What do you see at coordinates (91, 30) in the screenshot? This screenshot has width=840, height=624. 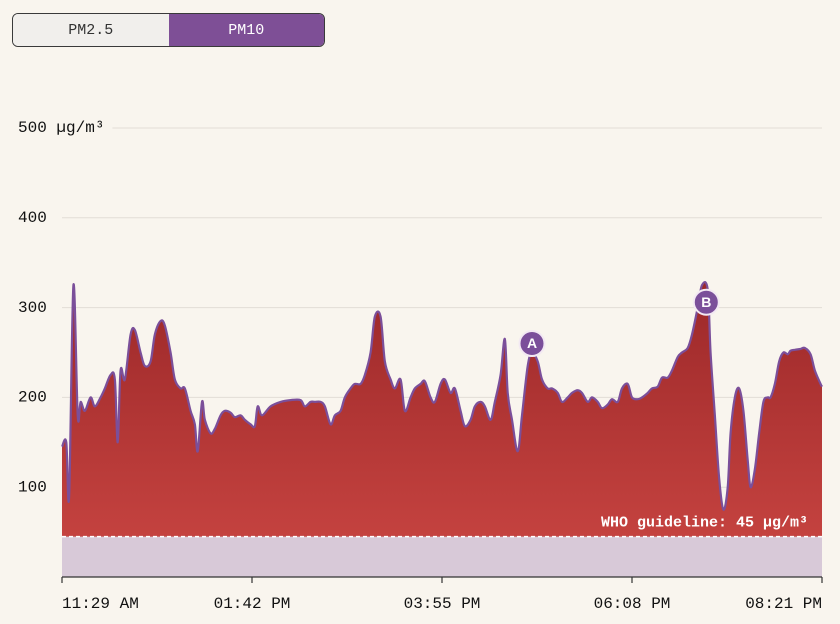 I see `toggle-option: PM2.5` at bounding box center [91, 30].